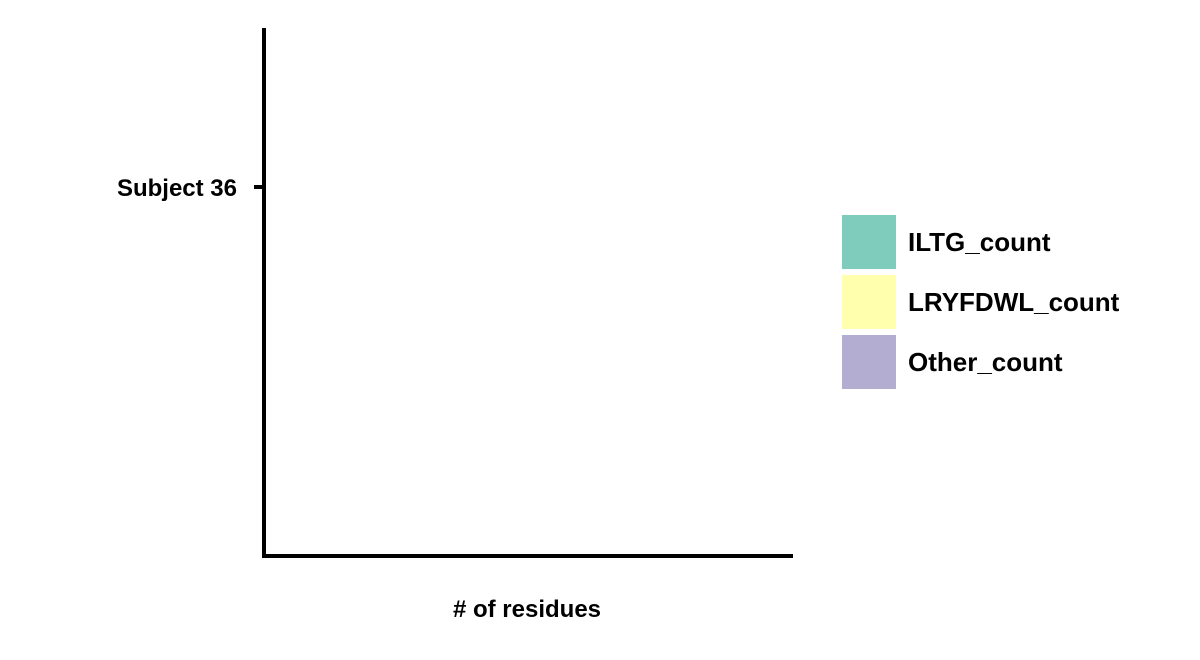 The height and width of the screenshot is (660, 1200). I want to click on legend-label: Other_count, so click(985, 362).